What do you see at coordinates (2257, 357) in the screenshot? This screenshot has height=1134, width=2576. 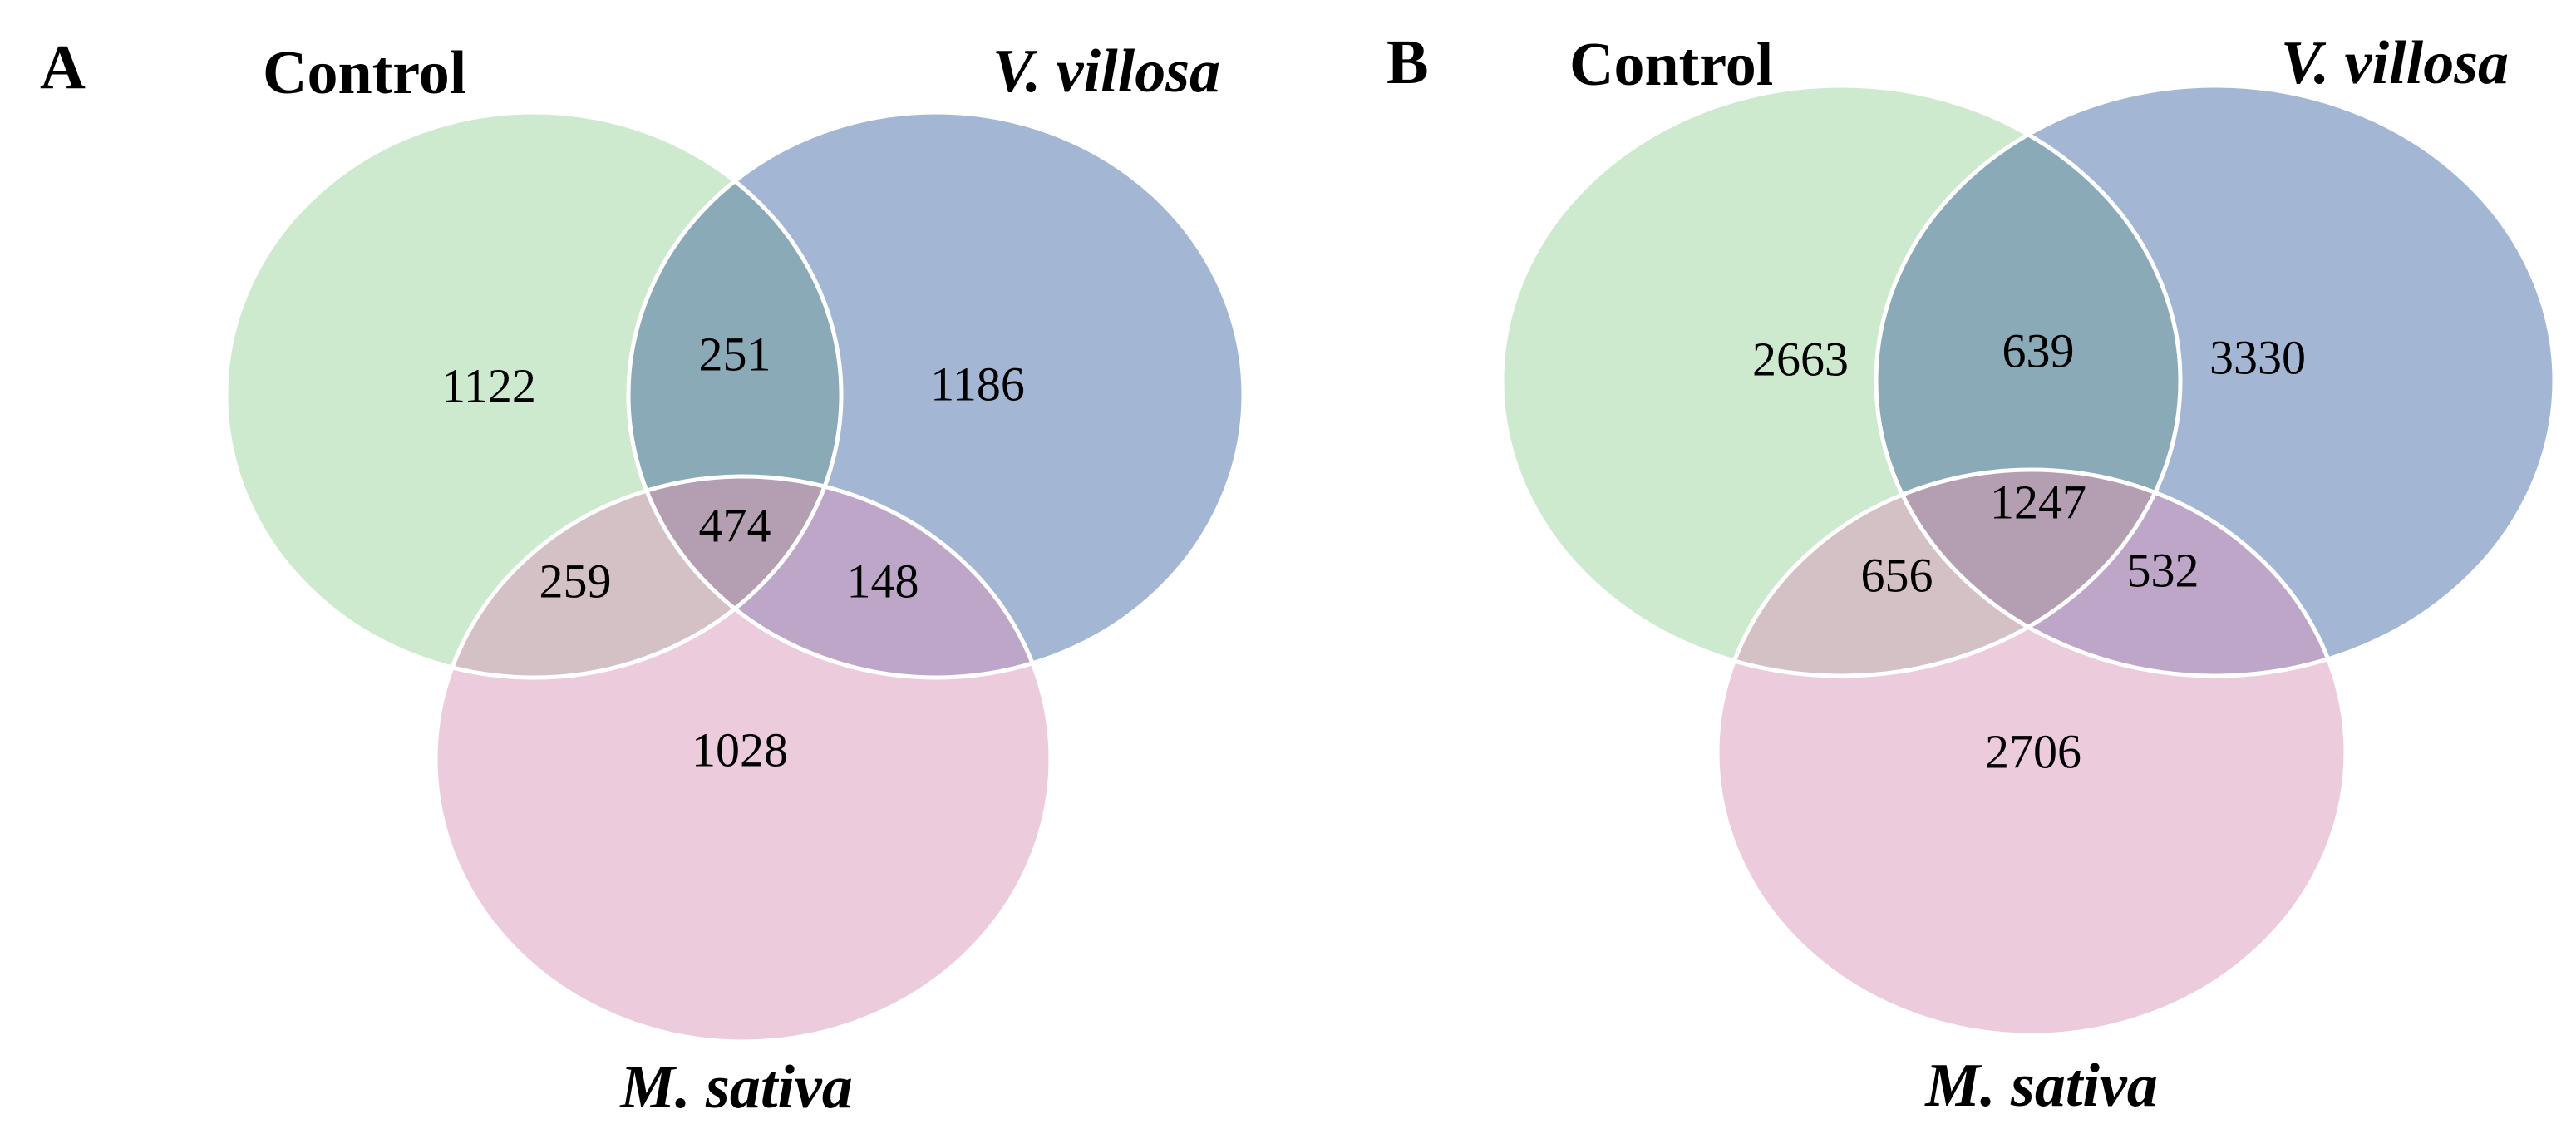 I see `count-villosa-only: 3330` at bounding box center [2257, 357].